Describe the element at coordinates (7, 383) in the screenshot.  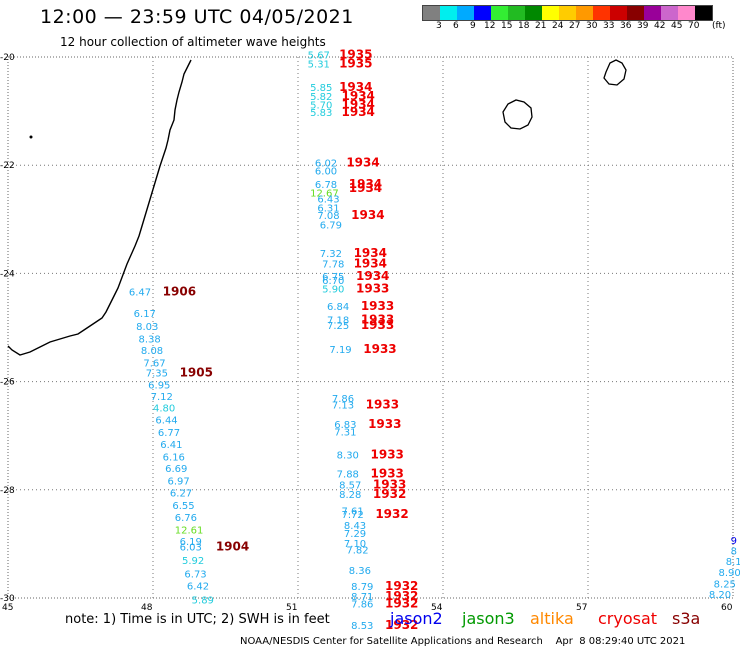
I see `latitude-label: -26` at that location.